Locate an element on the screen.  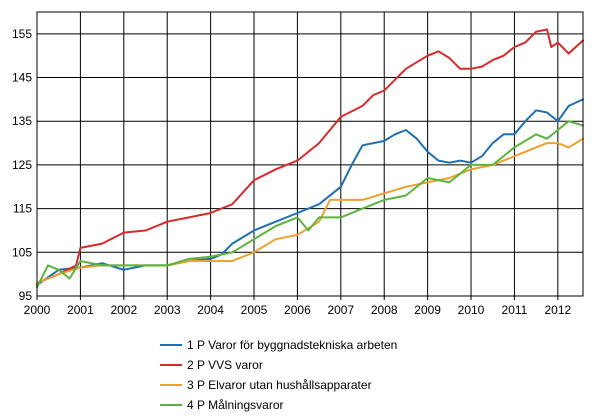
y-tick-label: 125 is located at coordinates (22, 165).